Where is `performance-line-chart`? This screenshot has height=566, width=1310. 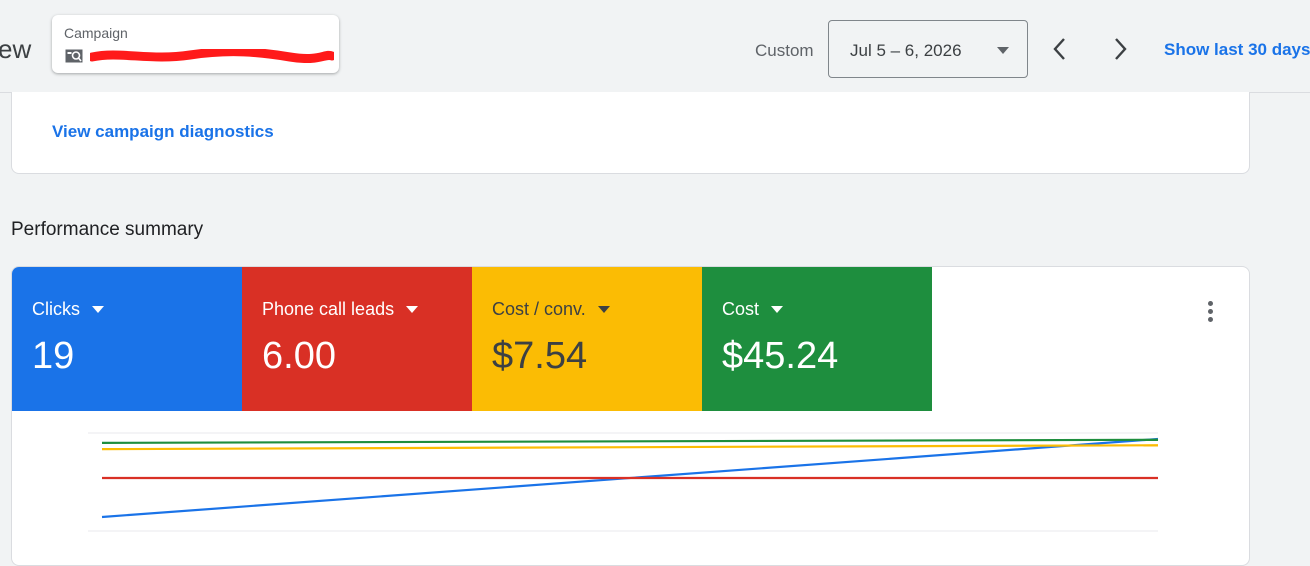
performance-line-chart is located at coordinates (623, 482).